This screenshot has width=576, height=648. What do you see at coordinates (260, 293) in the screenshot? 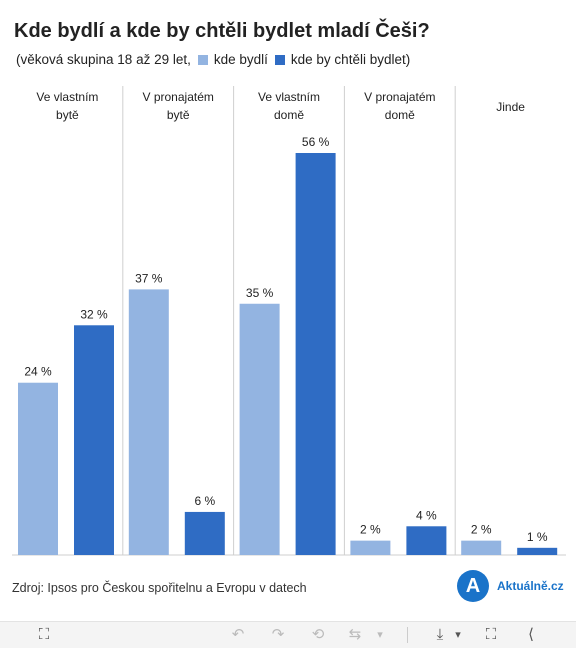
I see `bar-ve-vlastnim-dome-kde-bydli-label: 35 %` at bounding box center [260, 293].